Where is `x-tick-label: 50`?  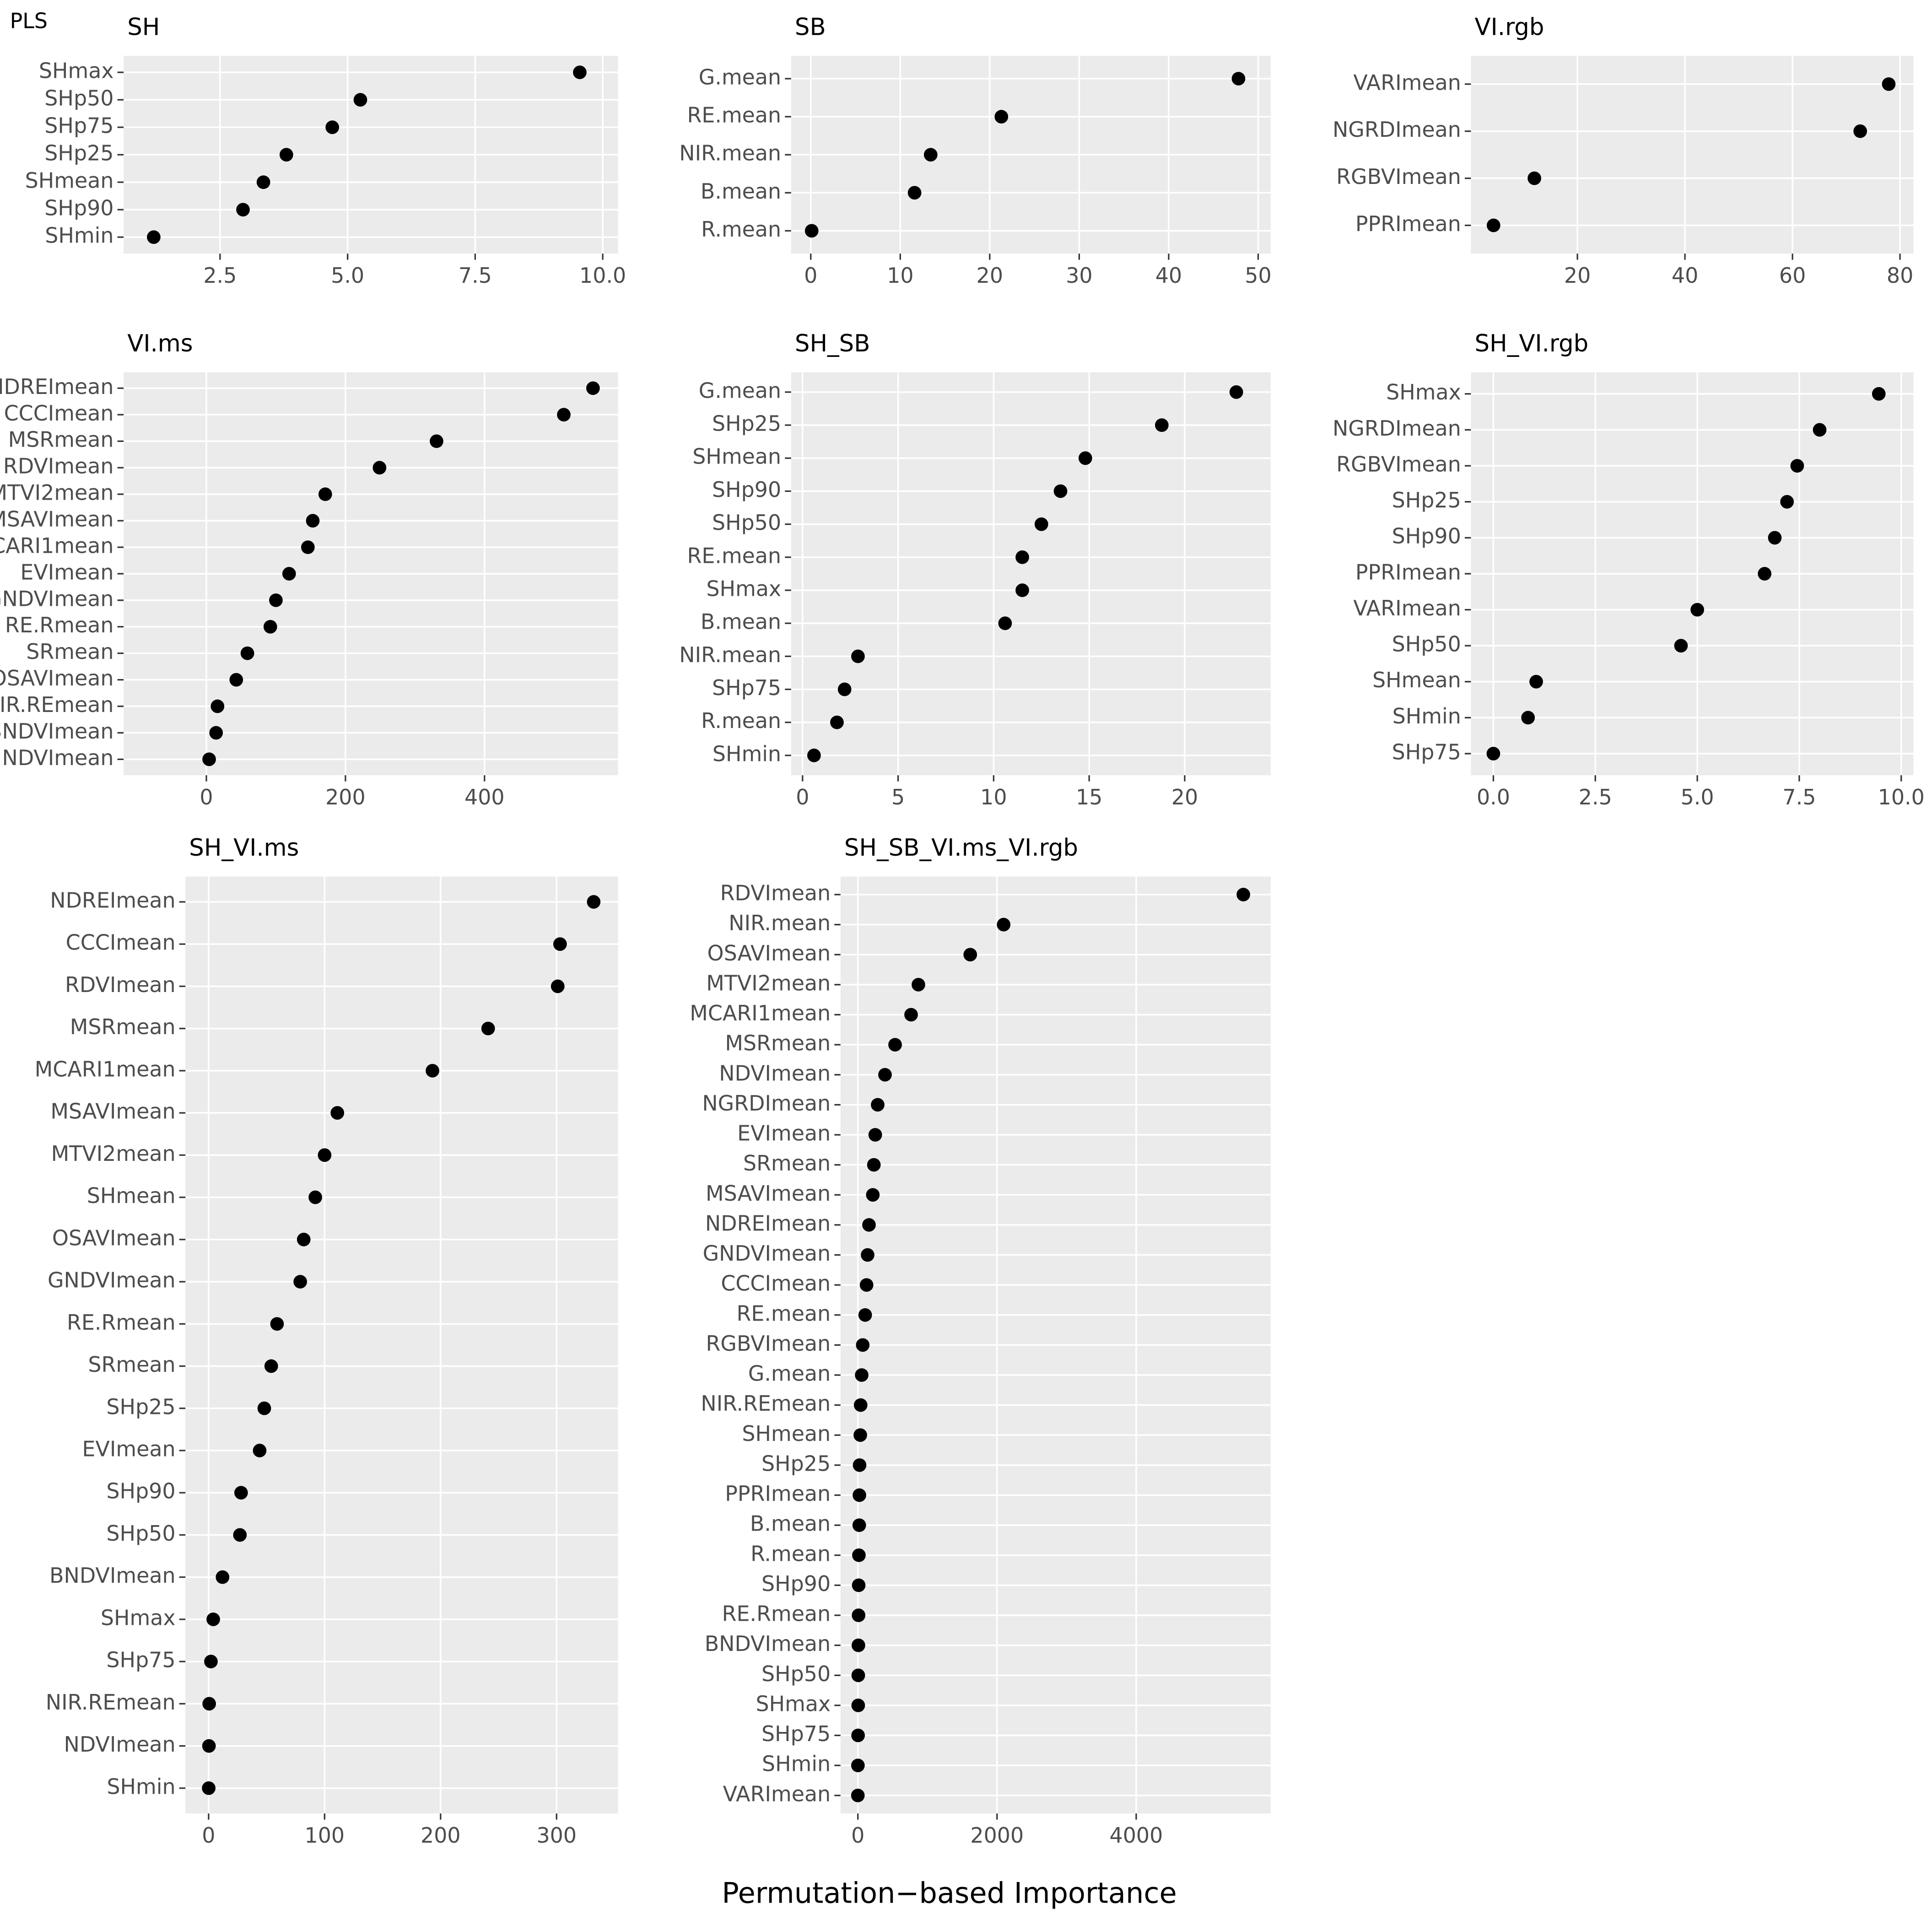
x-tick-label: 50 is located at coordinates (1258, 276).